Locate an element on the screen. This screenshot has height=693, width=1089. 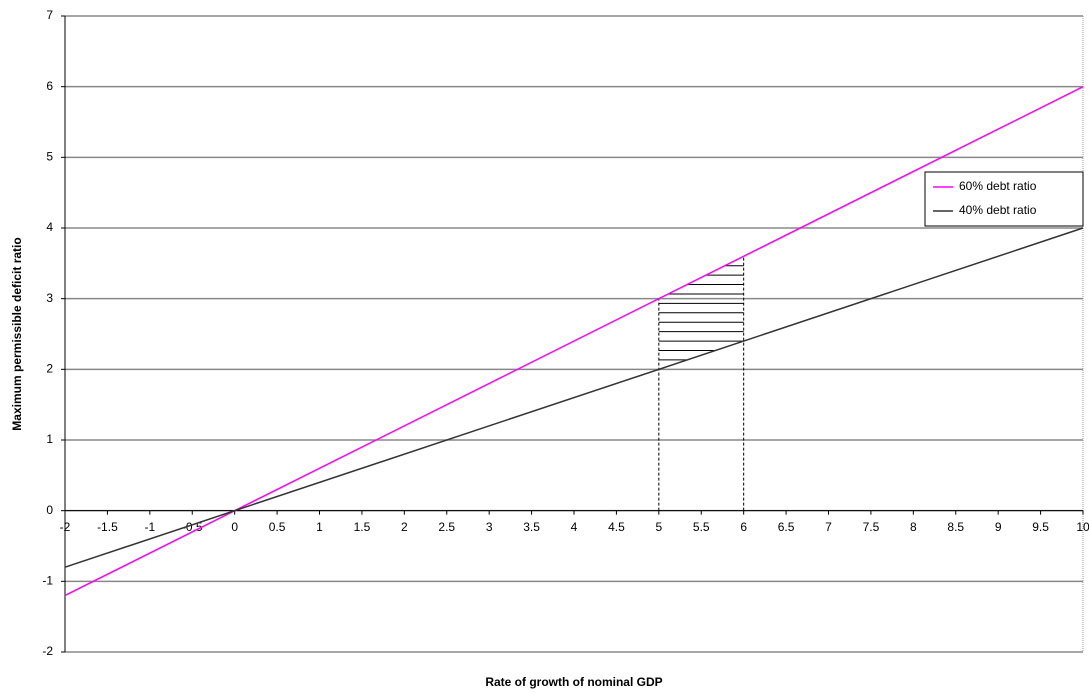
x-tick-label: 2 is located at coordinates (404, 527).